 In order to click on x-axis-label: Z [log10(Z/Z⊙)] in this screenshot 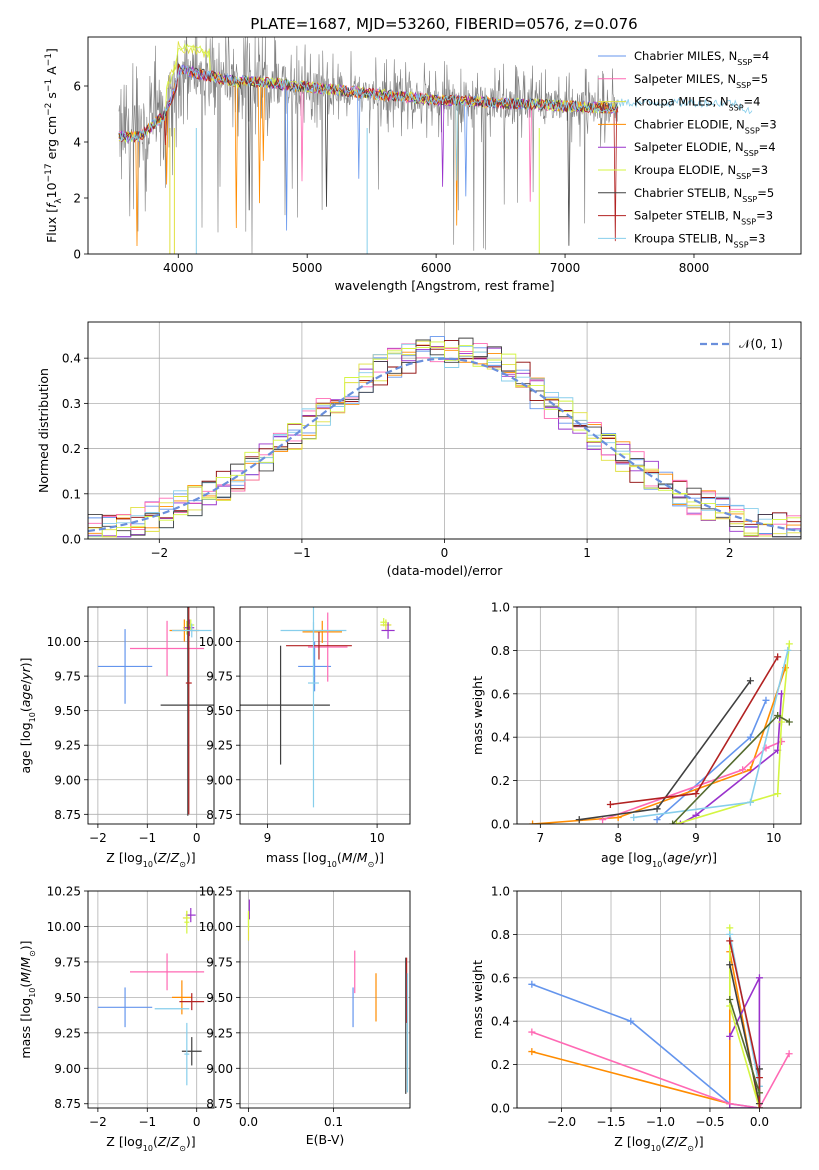, I will do `click(150, 859)`.